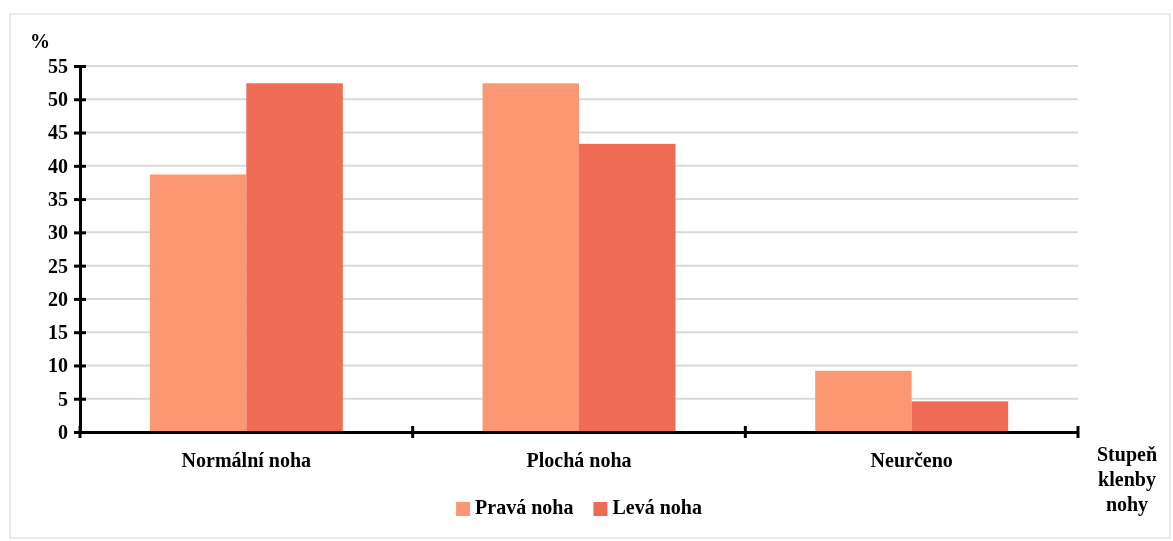 This screenshot has width=1173, height=541. Describe the element at coordinates (58, 265) in the screenshot. I see `y-tick-label: 25` at that location.